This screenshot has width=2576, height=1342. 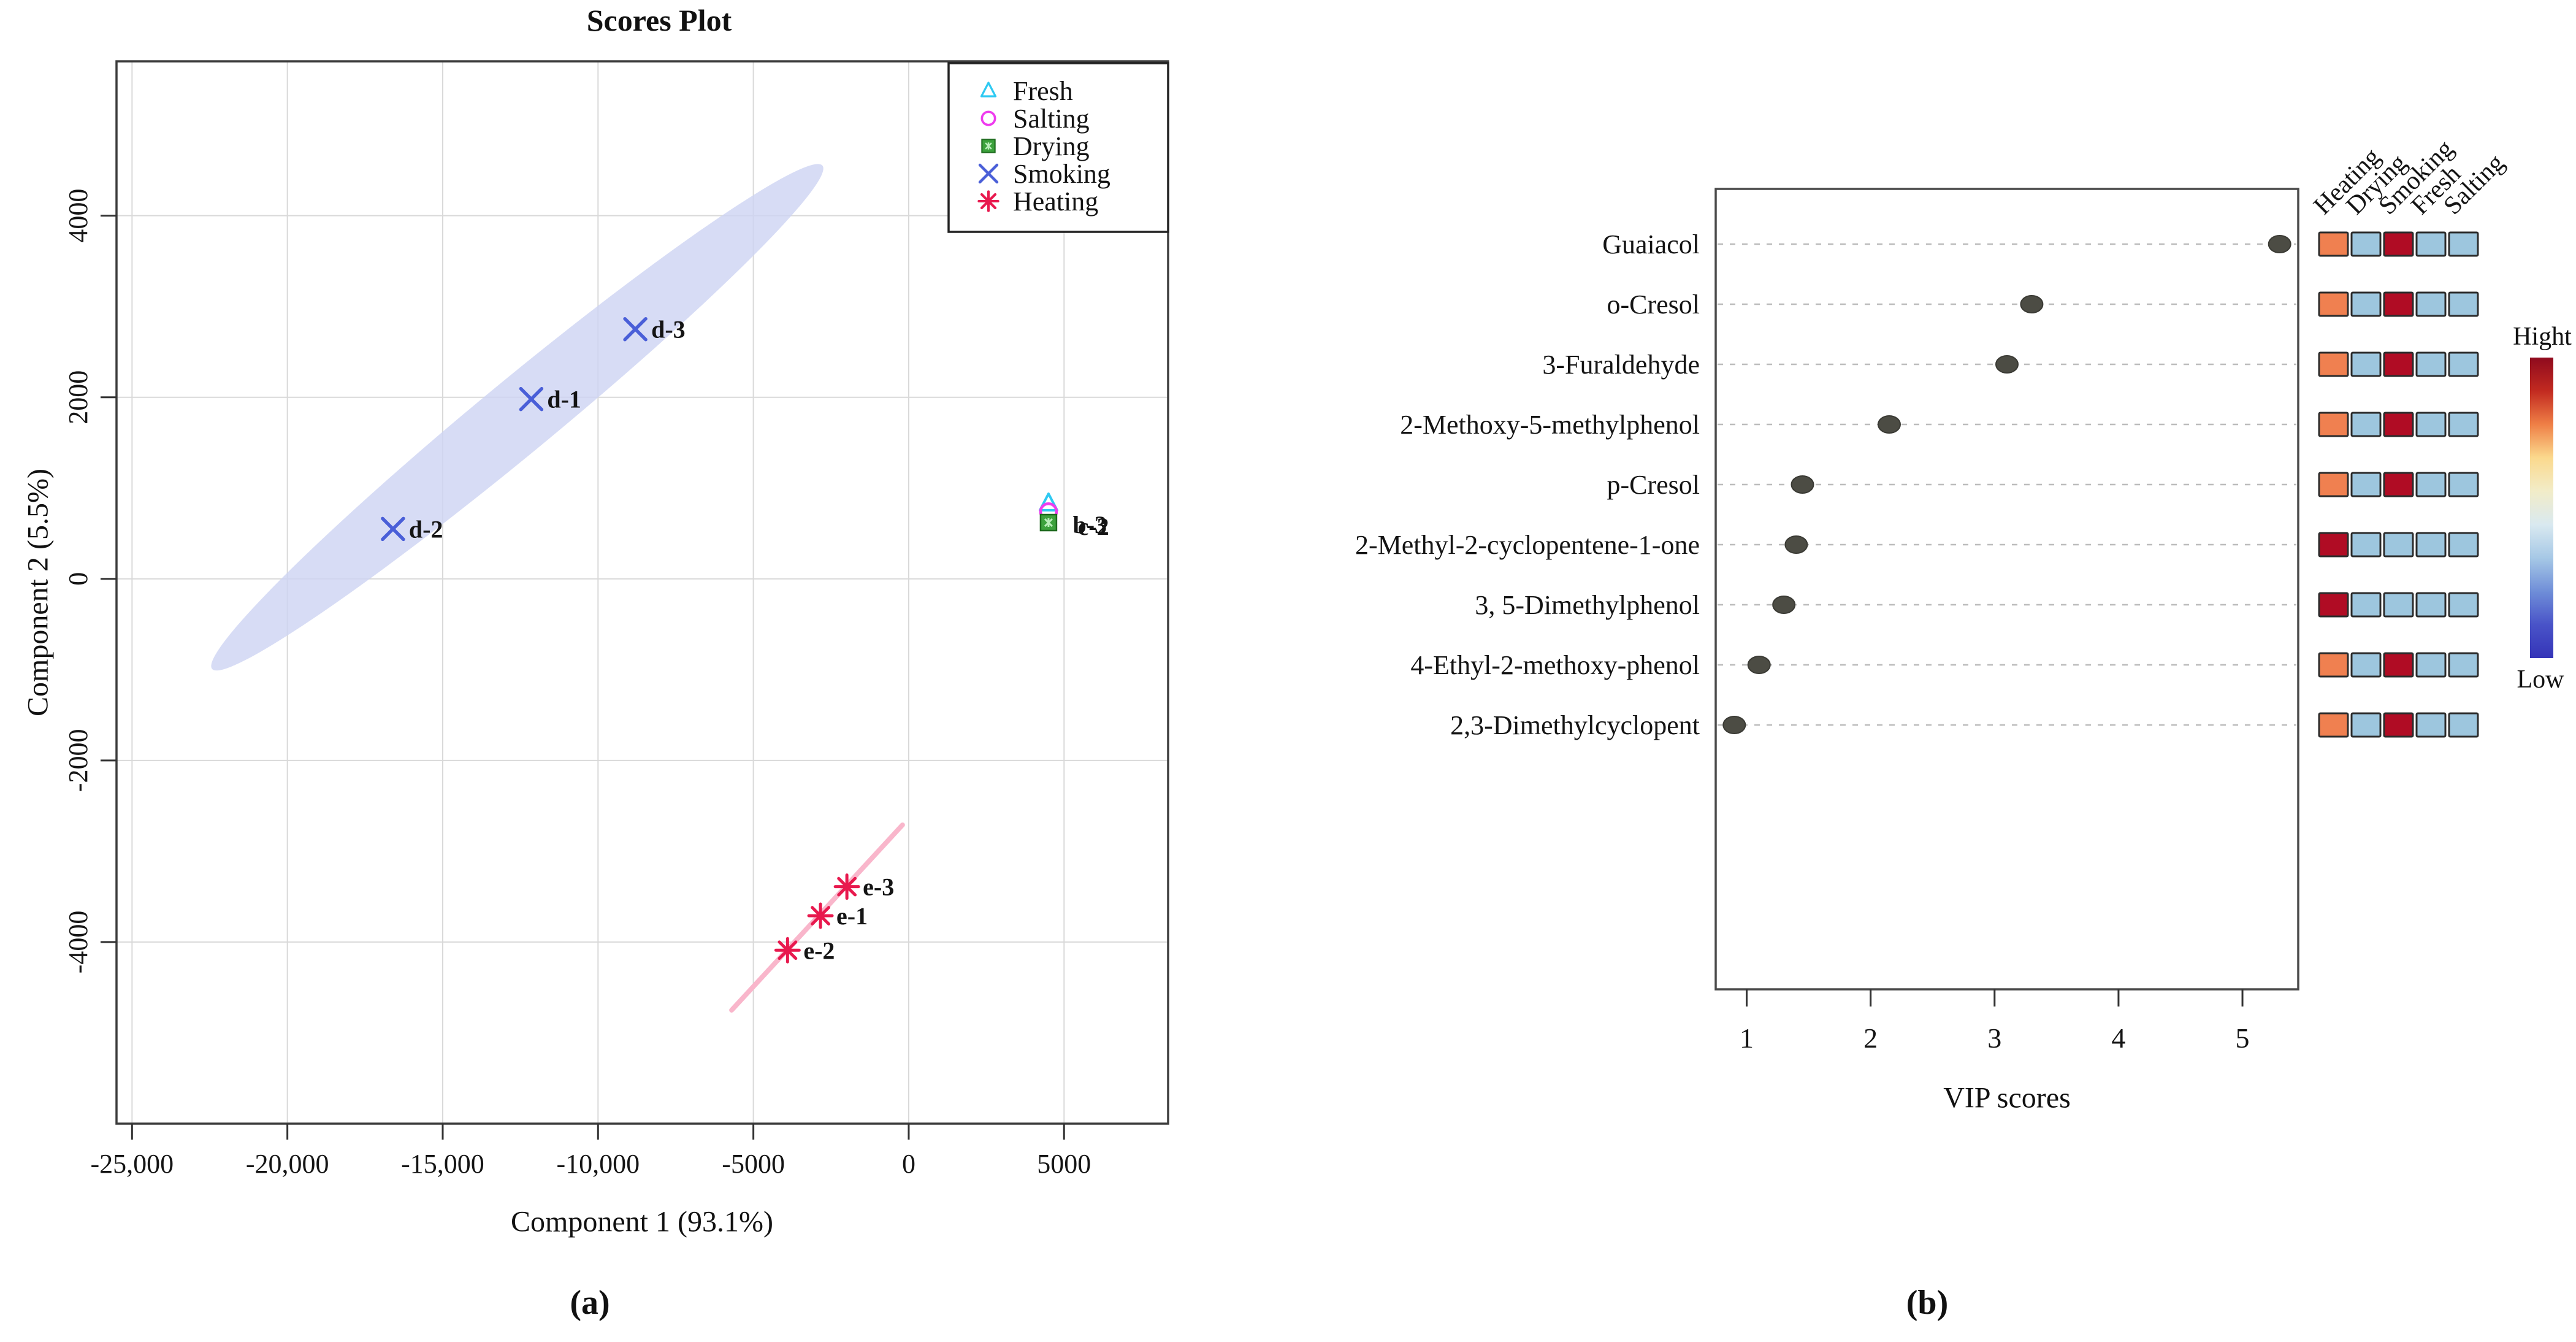 I want to click on y-tick-label: 2000, so click(x=78, y=397).